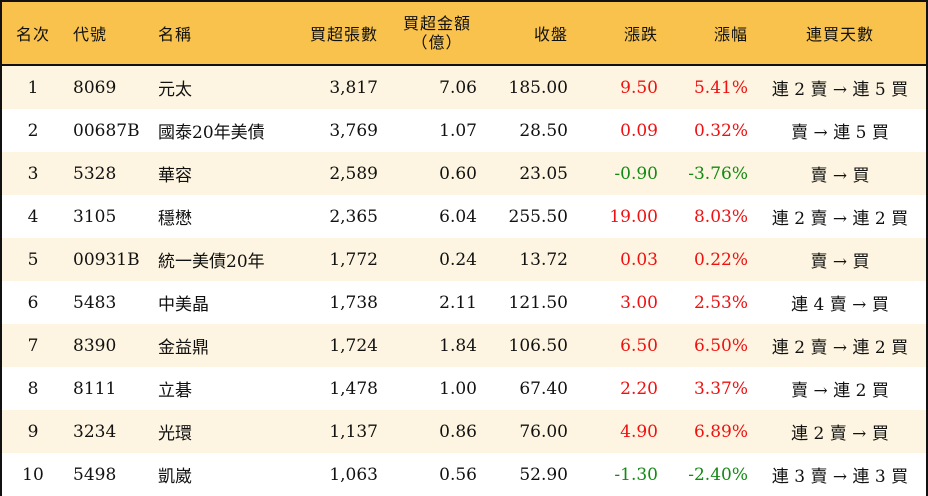  I want to click on header-close: 收盤, so click(550, 34).